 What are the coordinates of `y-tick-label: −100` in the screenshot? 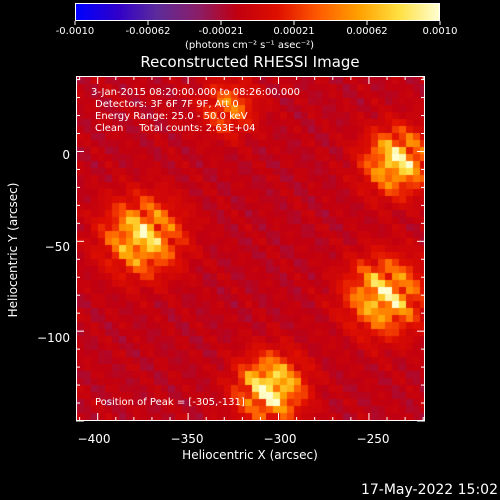 It's located at (53, 338).